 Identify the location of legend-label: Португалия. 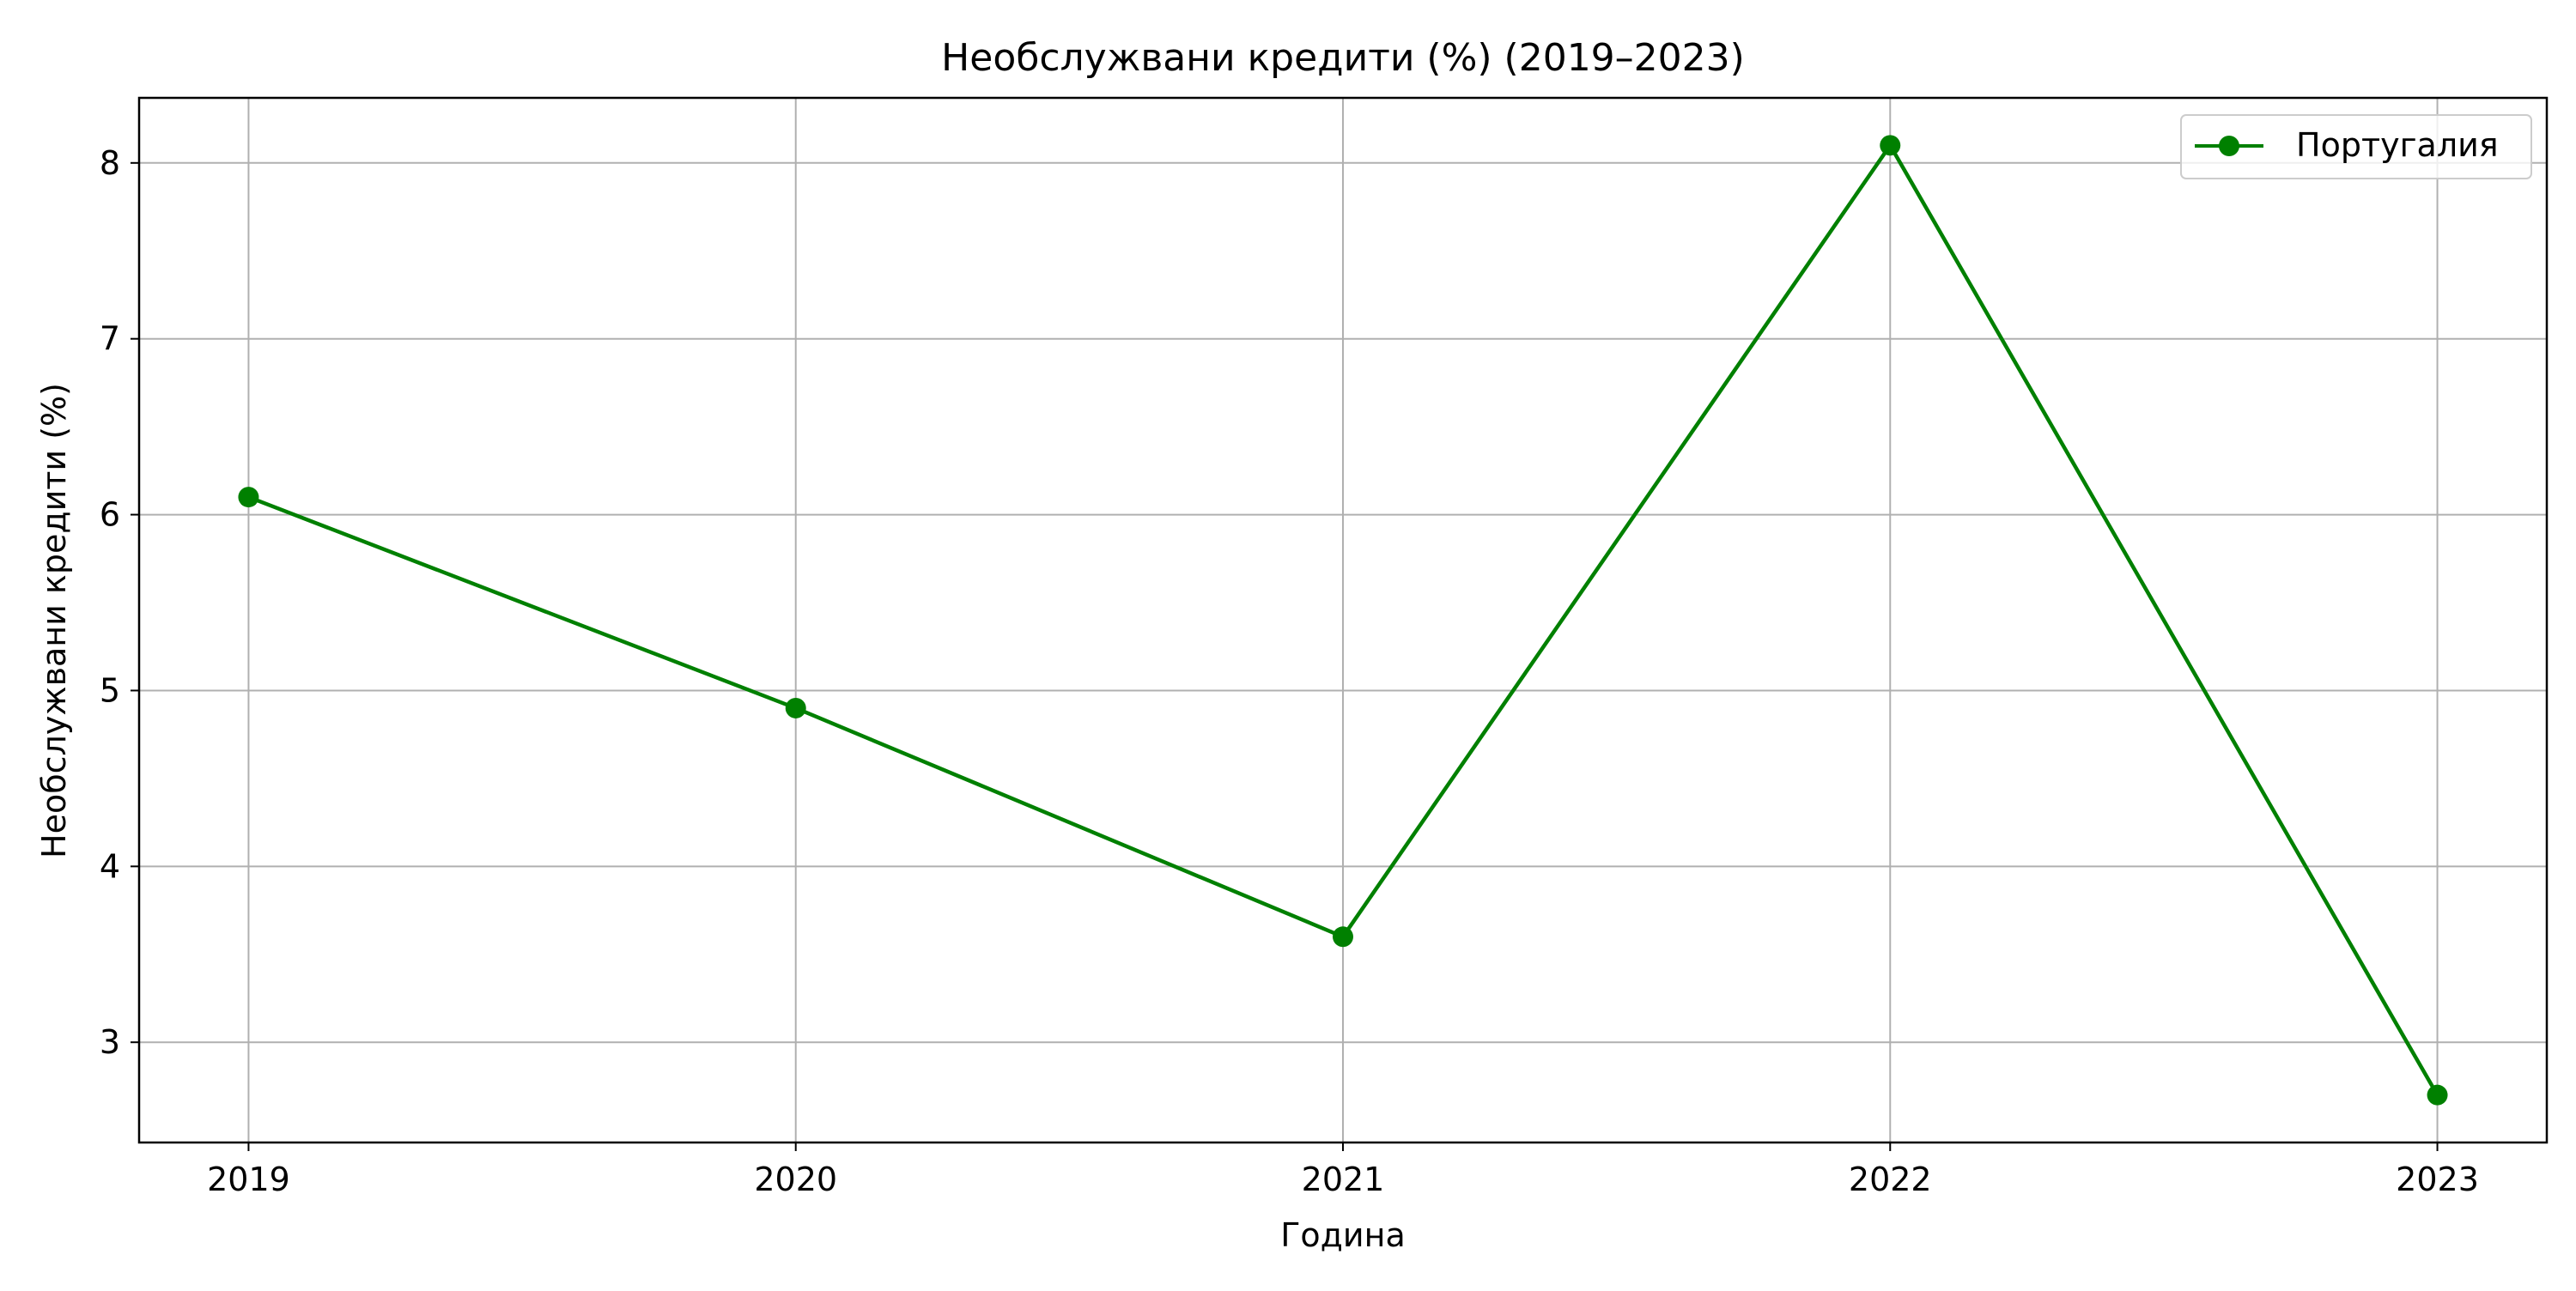
(2397, 145).